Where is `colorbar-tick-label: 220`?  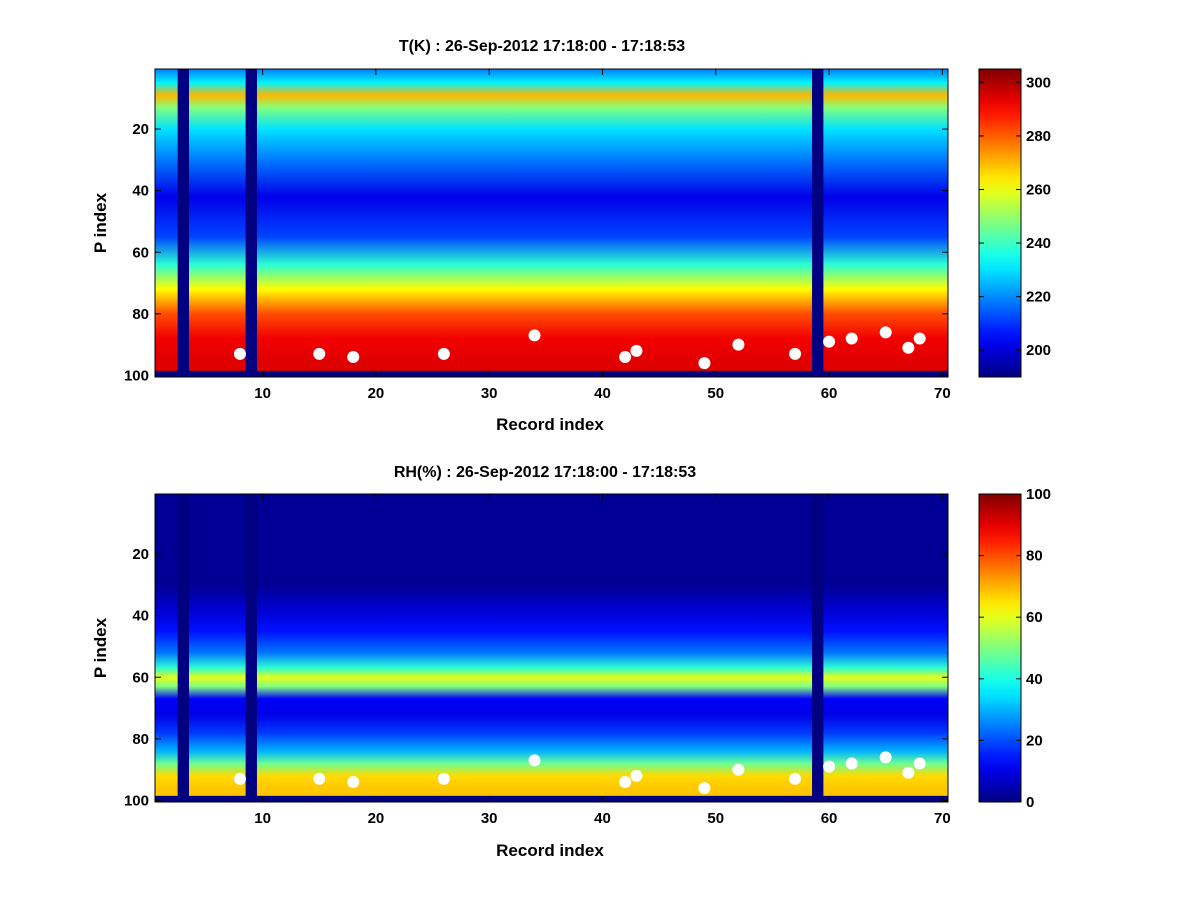 colorbar-tick-label: 220 is located at coordinates (1038, 297).